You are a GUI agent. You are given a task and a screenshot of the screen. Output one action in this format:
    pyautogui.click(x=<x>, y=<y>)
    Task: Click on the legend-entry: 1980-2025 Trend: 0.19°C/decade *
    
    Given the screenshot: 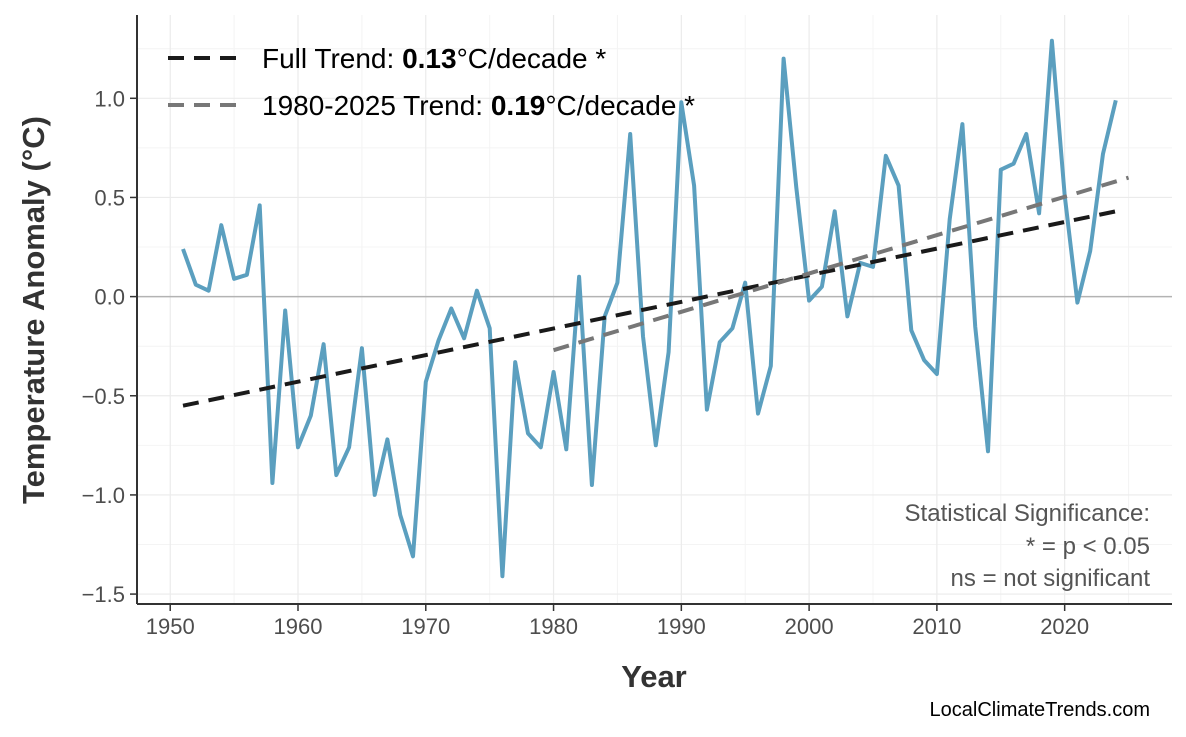 What is the action you would take?
    pyautogui.click(x=478, y=105)
    